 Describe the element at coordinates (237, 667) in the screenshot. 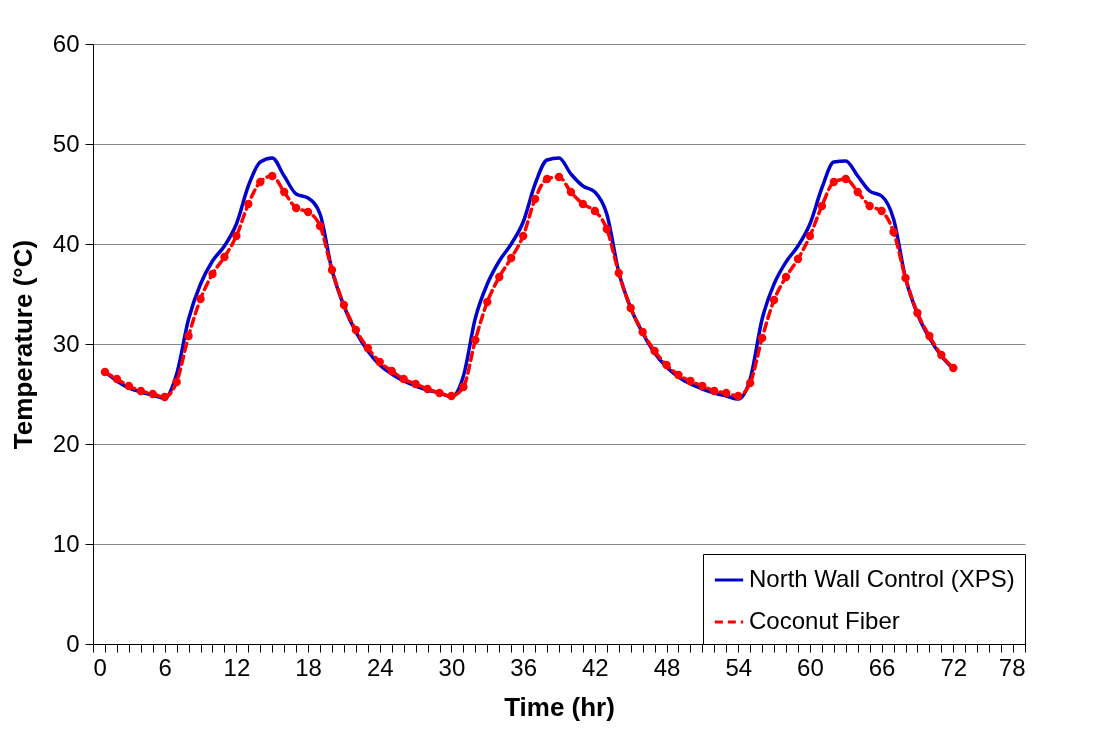

I see `x-tick-label: 12` at that location.